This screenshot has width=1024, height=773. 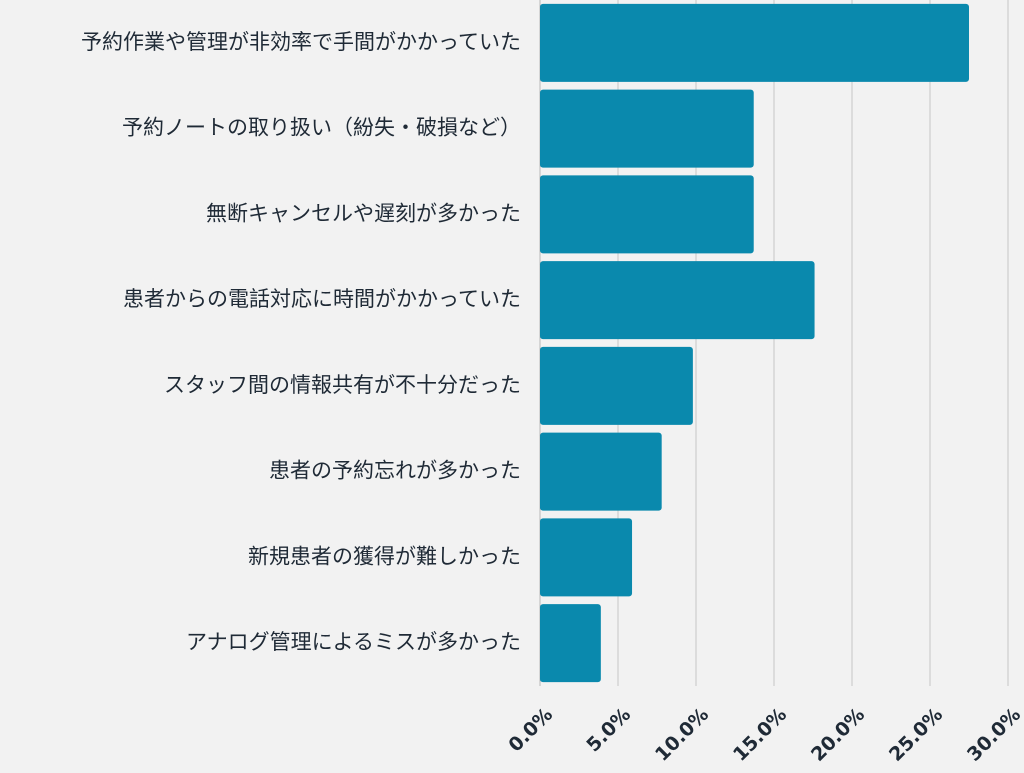 What do you see at coordinates (384, 556) in the screenshot?
I see `category-label-6: 新規患者の獲得が難しかった` at bounding box center [384, 556].